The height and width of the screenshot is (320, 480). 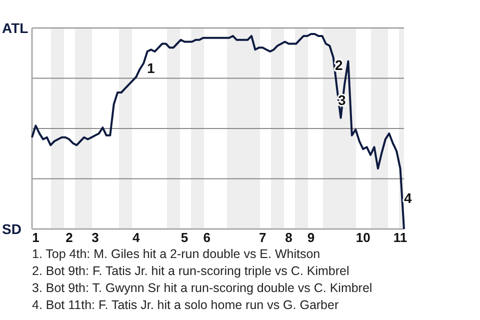 I want to click on x-tick-label: 1, so click(x=36, y=237).